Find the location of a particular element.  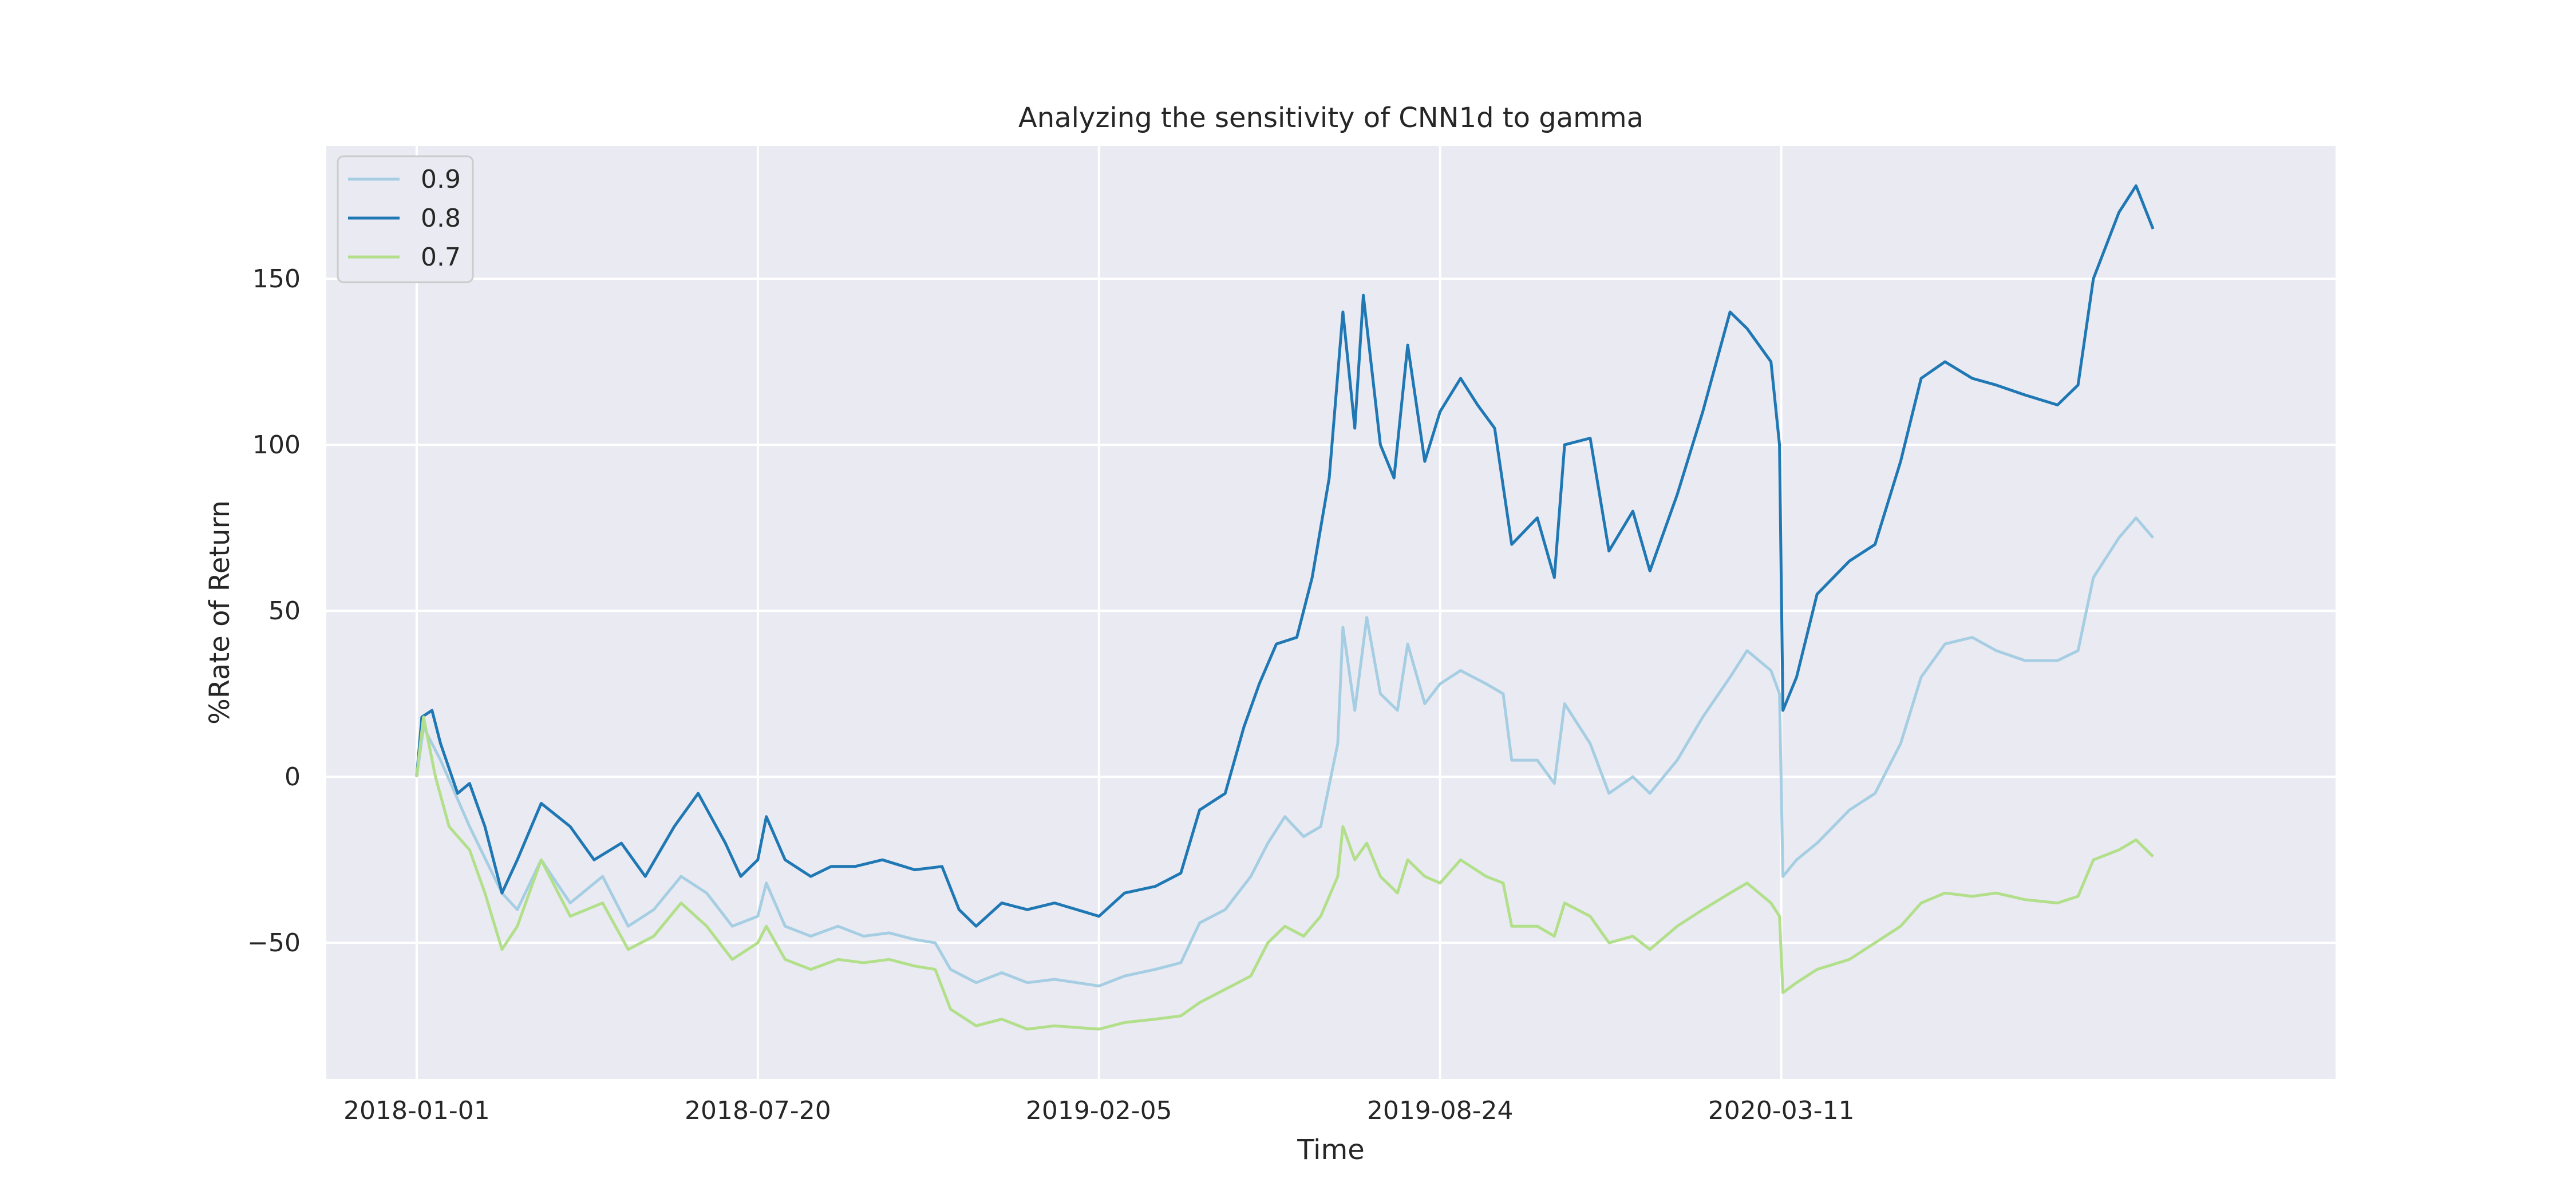

legend-label: 0.9 is located at coordinates (441, 179).